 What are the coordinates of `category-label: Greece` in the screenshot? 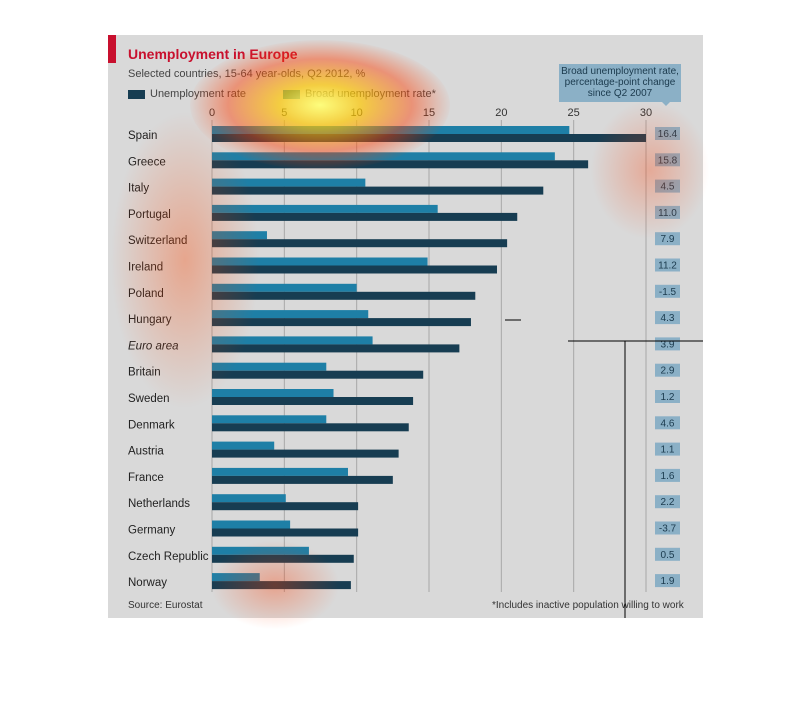 It's located at (147, 162).